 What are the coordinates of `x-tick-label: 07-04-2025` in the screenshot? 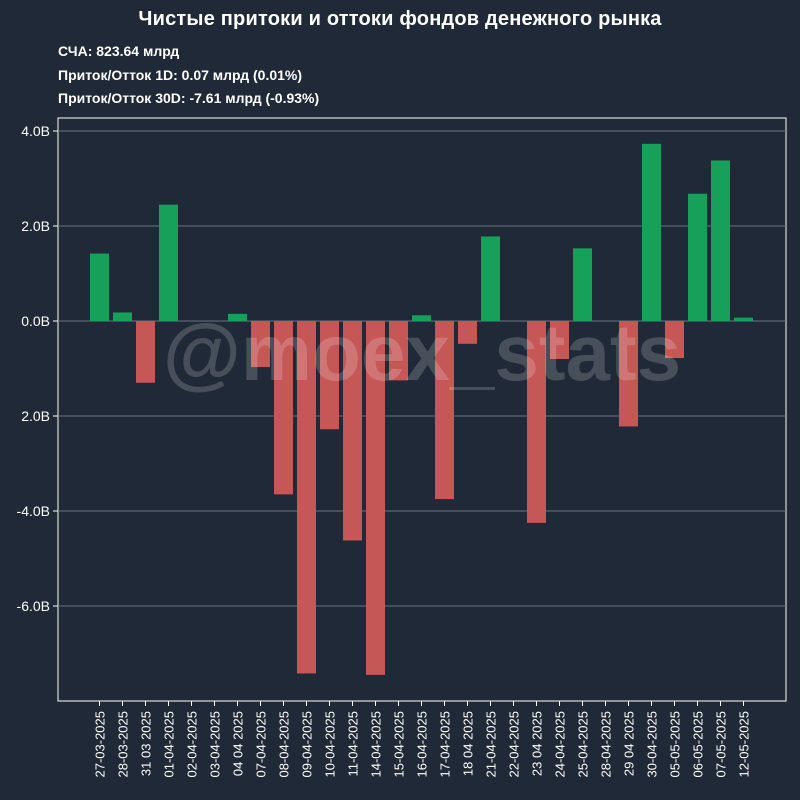 It's located at (261, 744).